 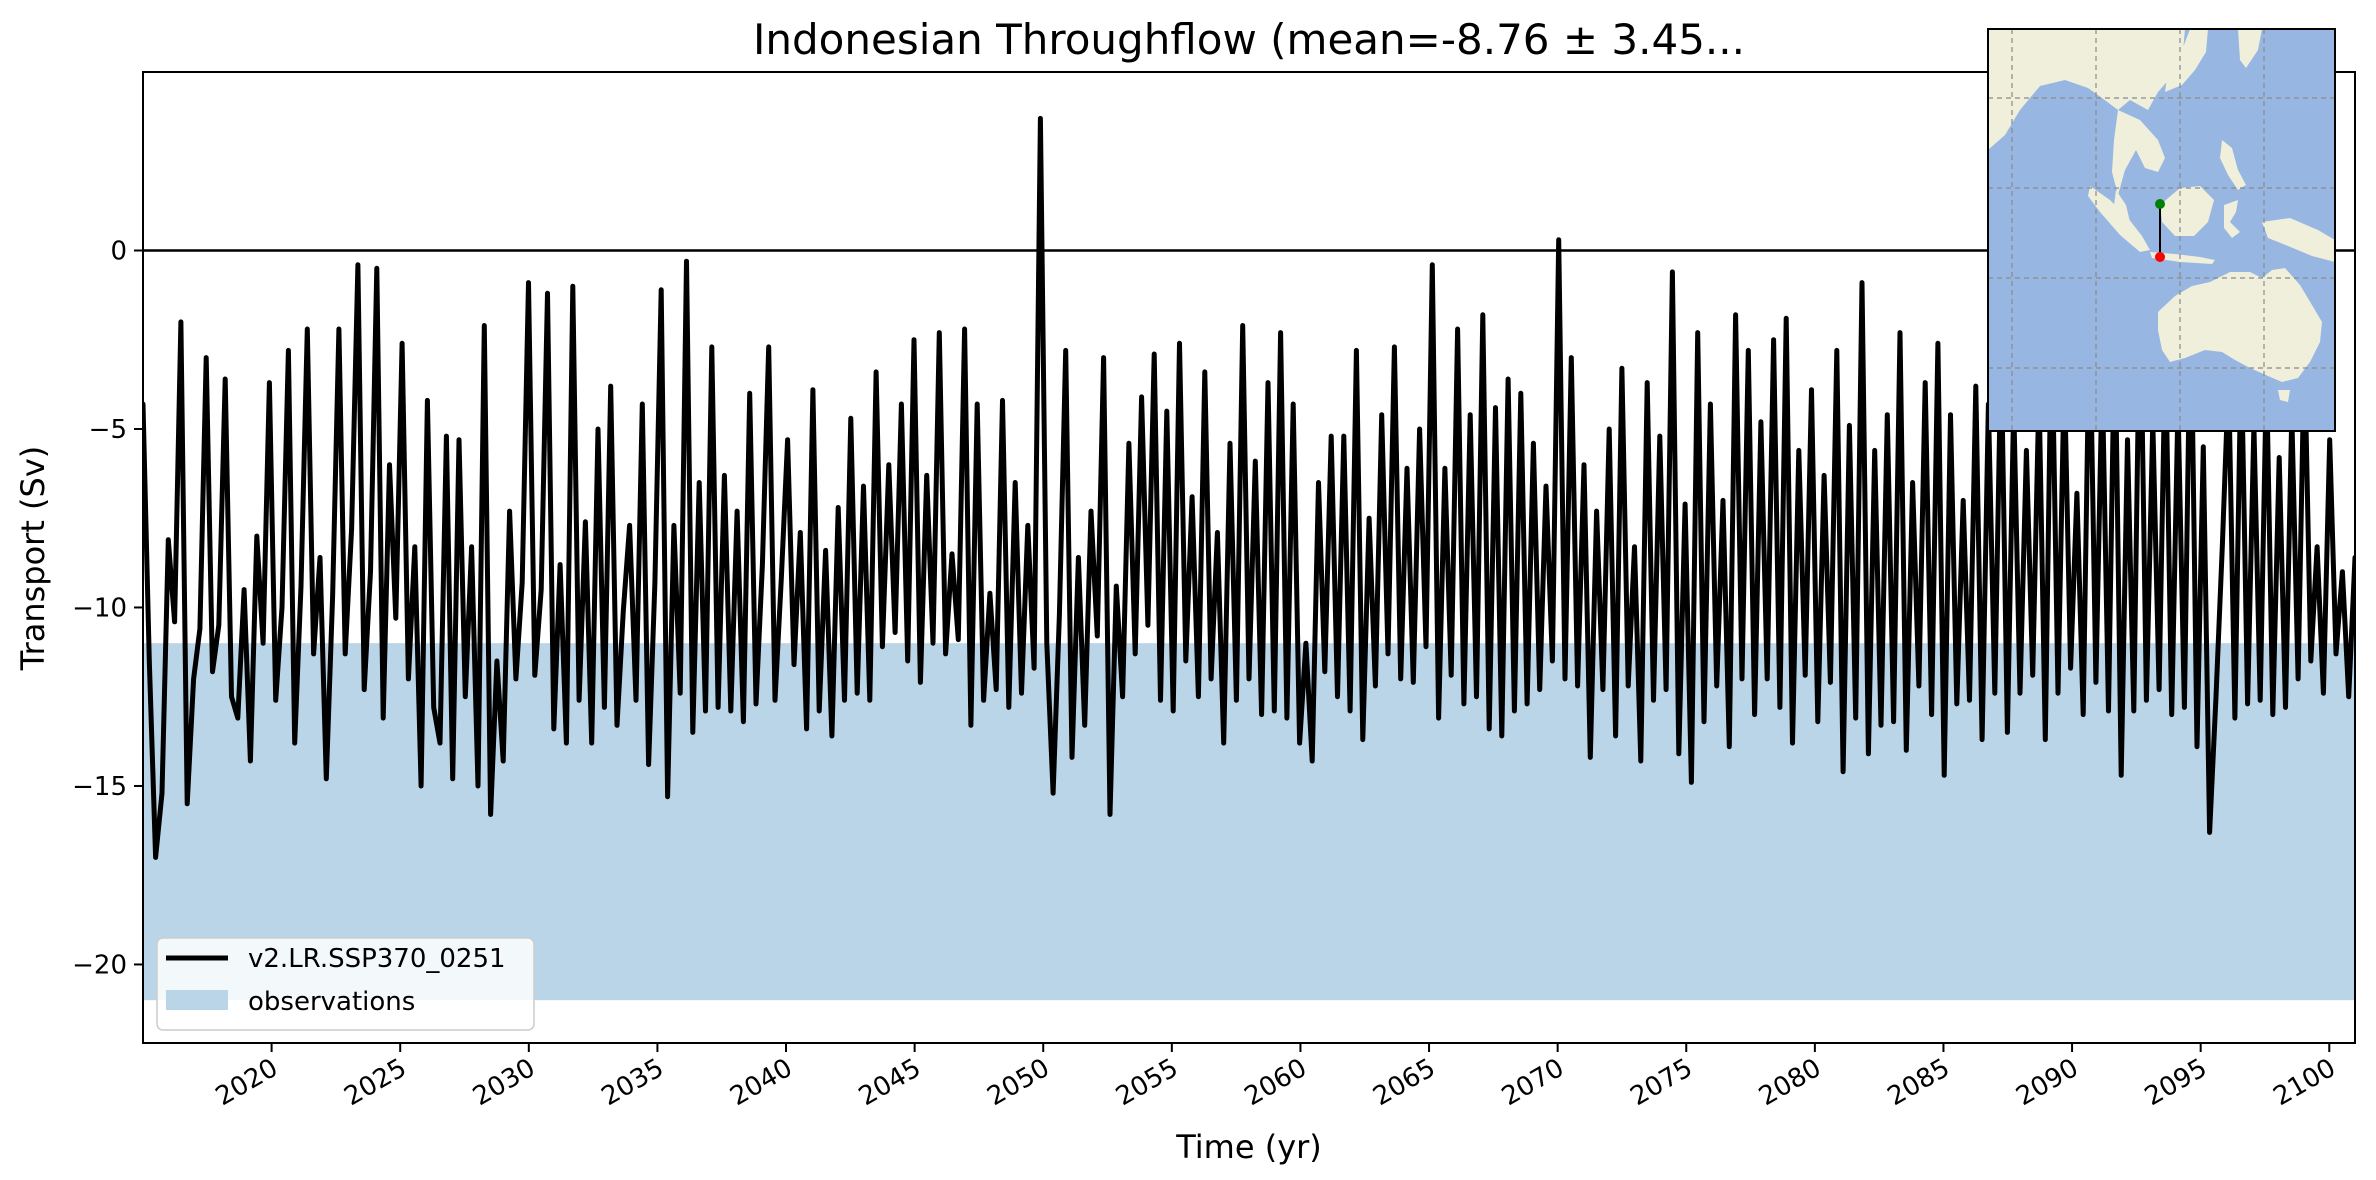 I want to click on y-axis-ticks: 0 −5 −10 −15 −20, so click(x=107, y=608).